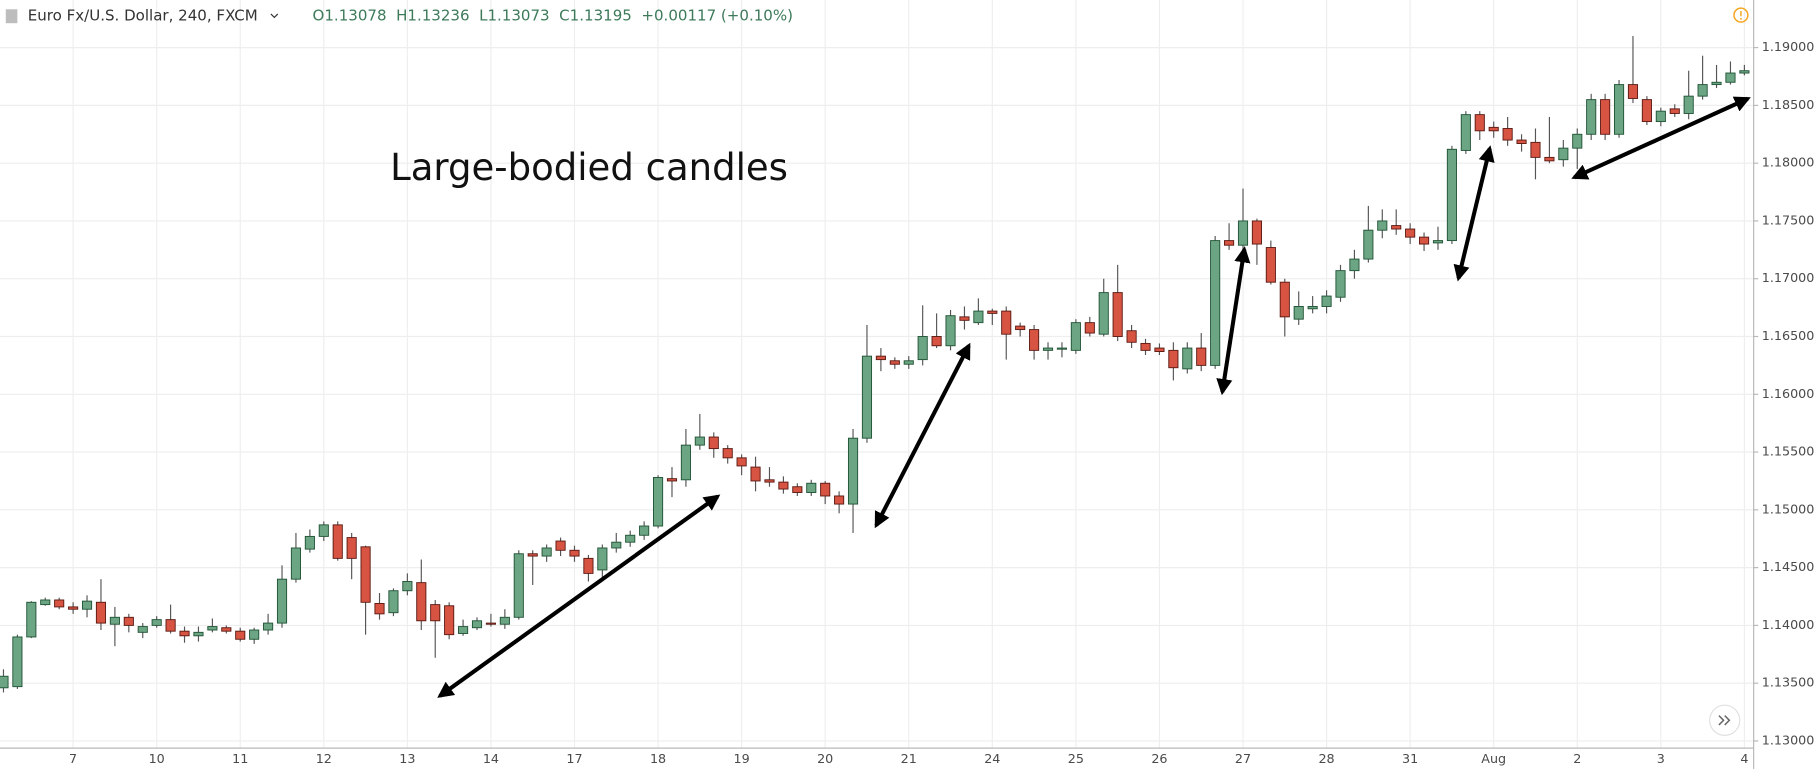  Describe the element at coordinates (143, 16) in the screenshot. I see `symbol-title: Euro Fx/U.S. Dollar, 240, FXCM` at that location.